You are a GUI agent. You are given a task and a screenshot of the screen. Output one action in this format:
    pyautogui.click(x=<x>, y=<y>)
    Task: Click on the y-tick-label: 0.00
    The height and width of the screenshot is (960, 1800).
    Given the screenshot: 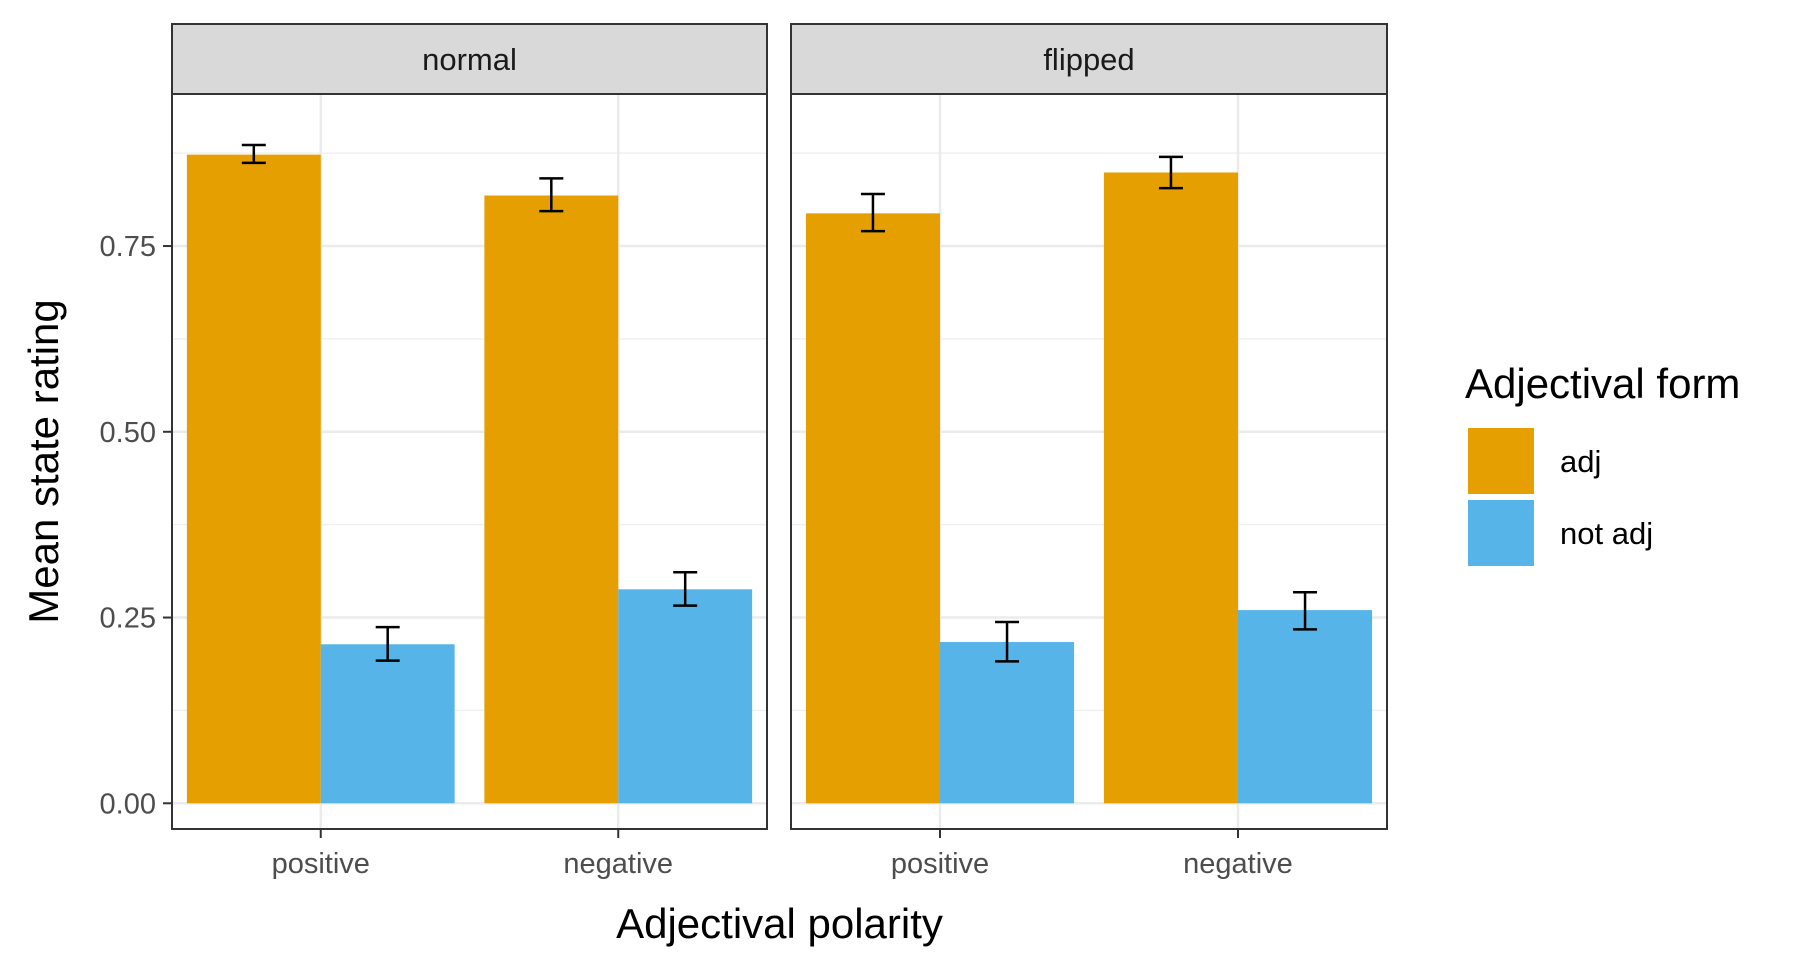 What is the action you would take?
    pyautogui.click(x=128, y=804)
    